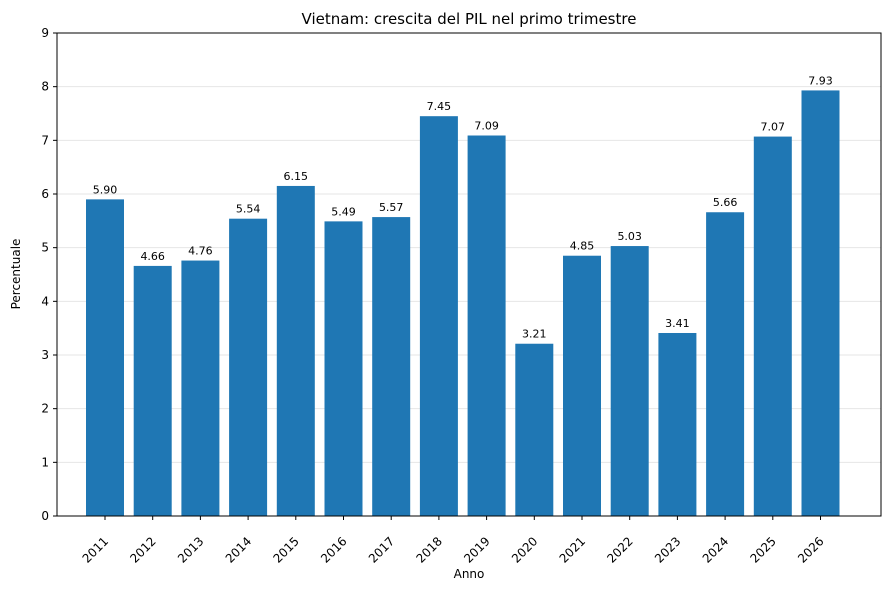 The width and height of the screenshot is (889, 590). I want to click on data-label-2012: 4.66, so click(152, 256).